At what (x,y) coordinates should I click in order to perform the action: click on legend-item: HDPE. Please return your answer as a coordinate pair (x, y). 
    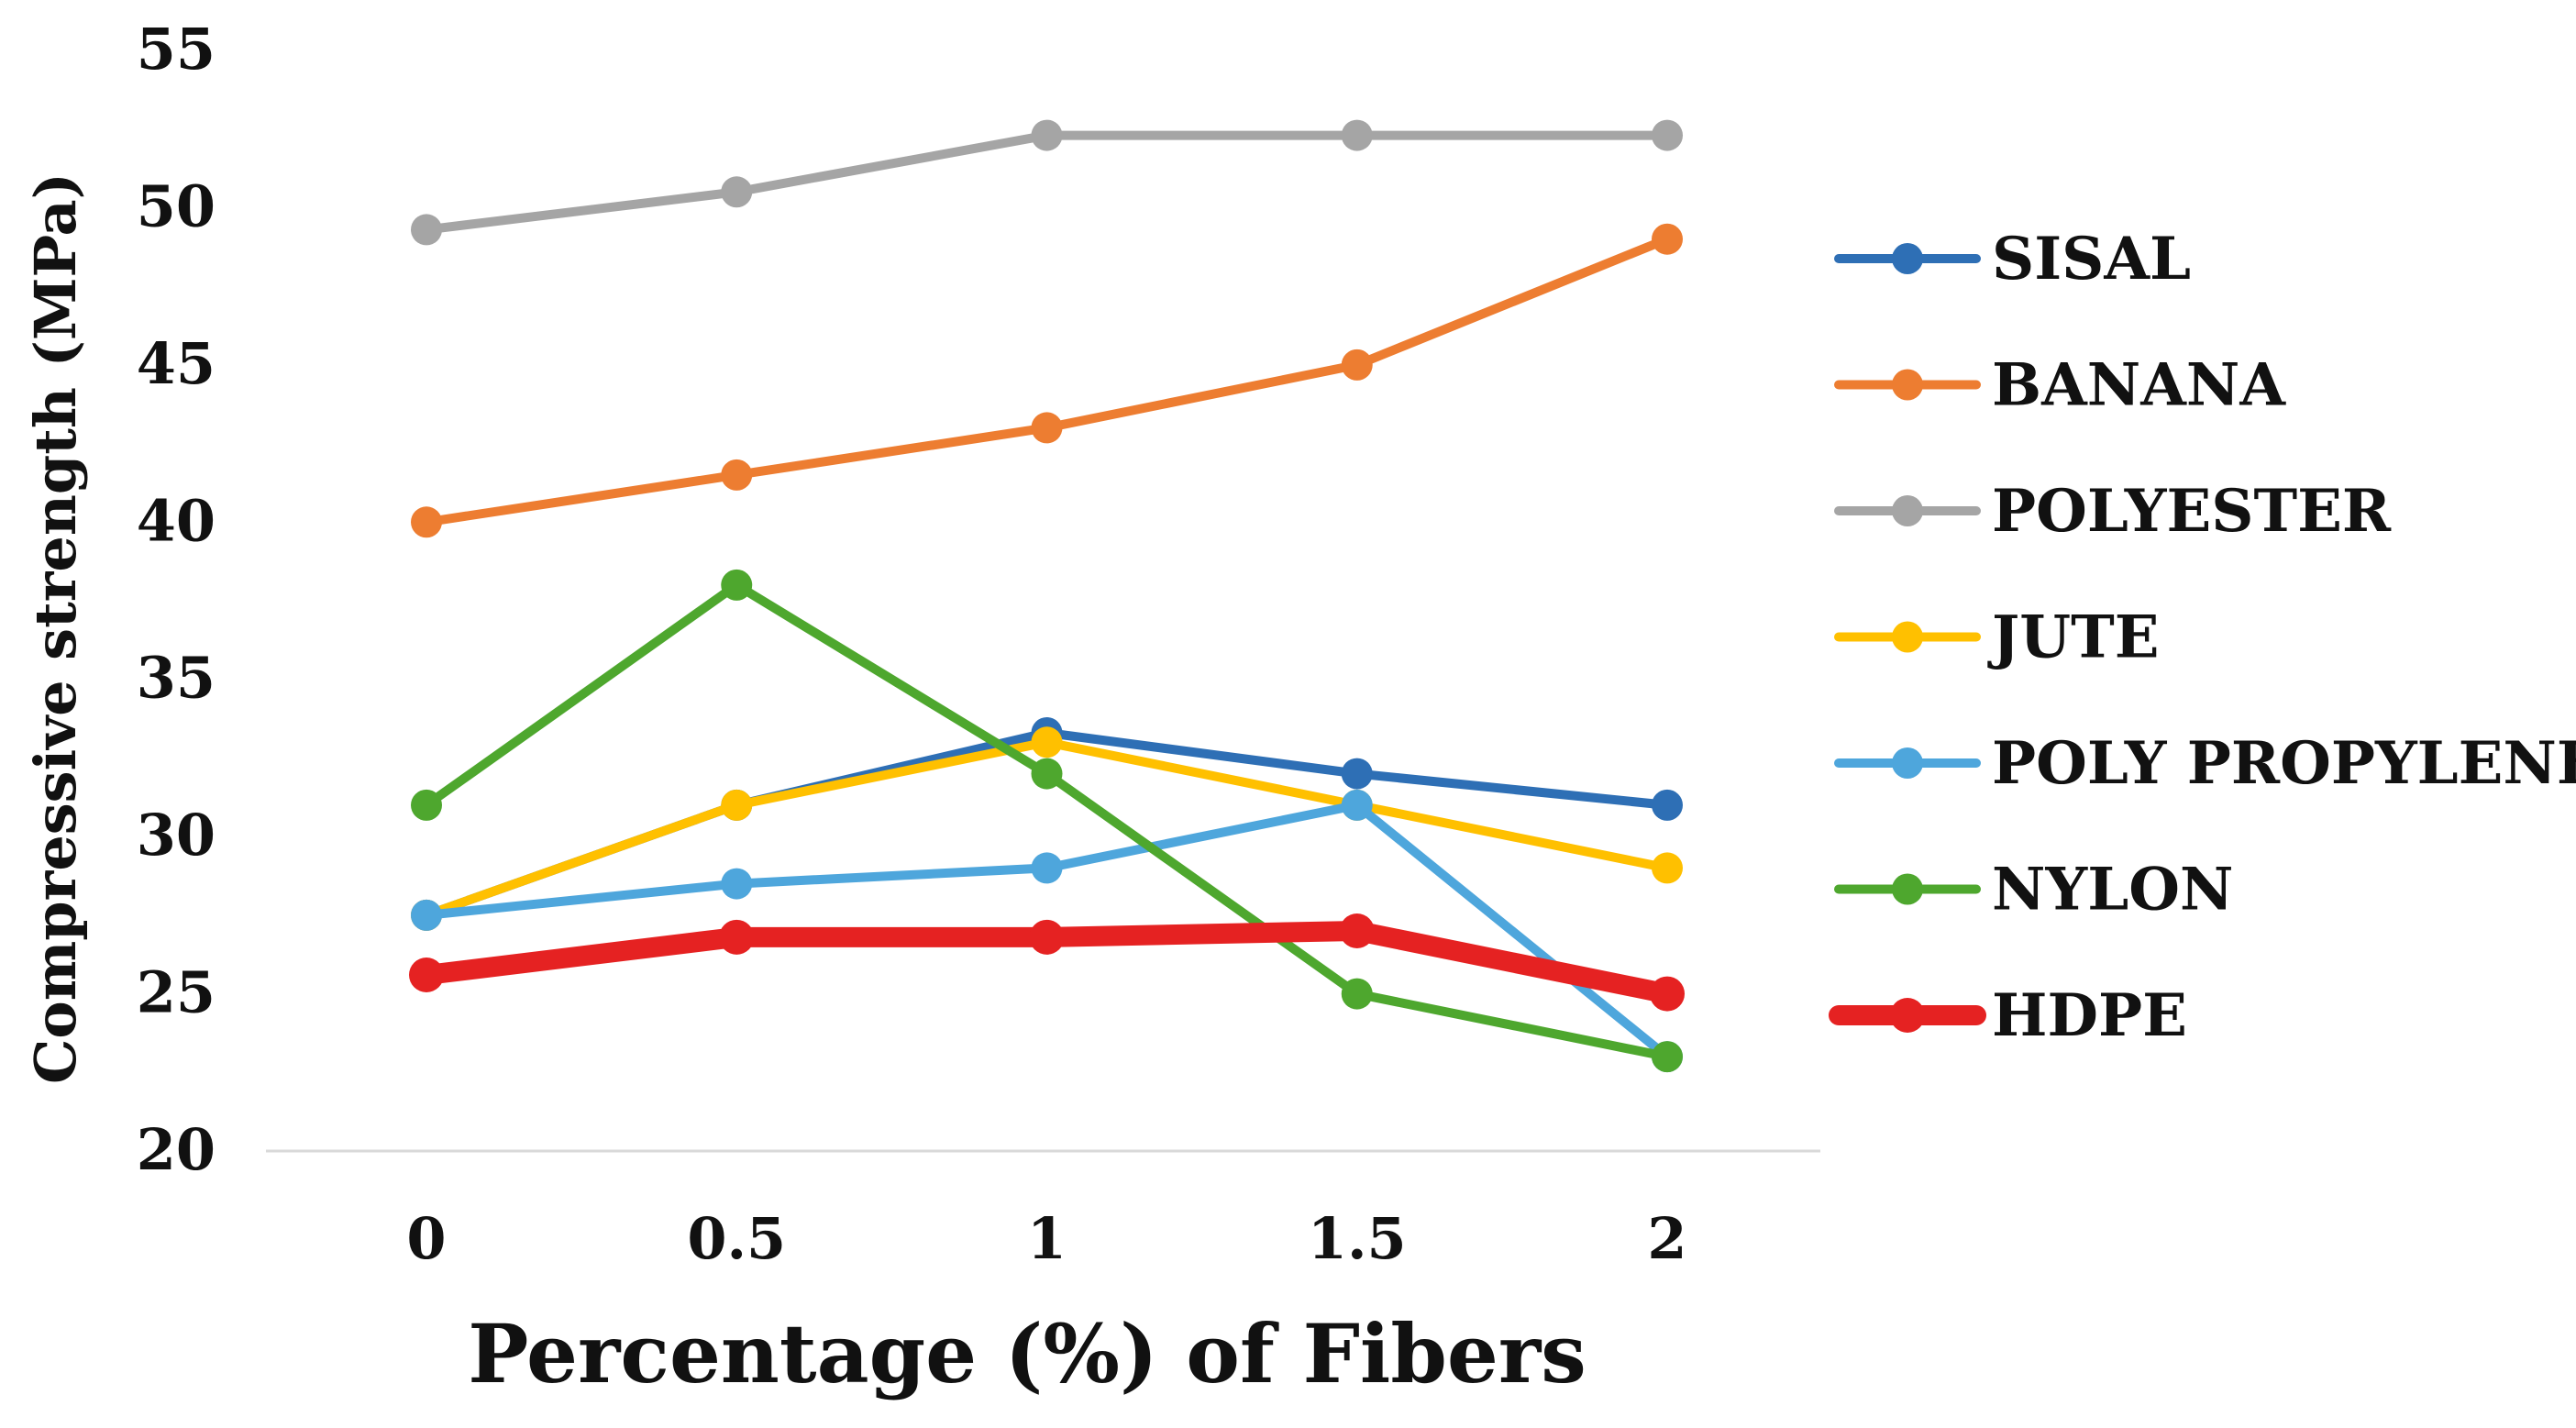
    Looking at the image, I should click on (2008, 1015).